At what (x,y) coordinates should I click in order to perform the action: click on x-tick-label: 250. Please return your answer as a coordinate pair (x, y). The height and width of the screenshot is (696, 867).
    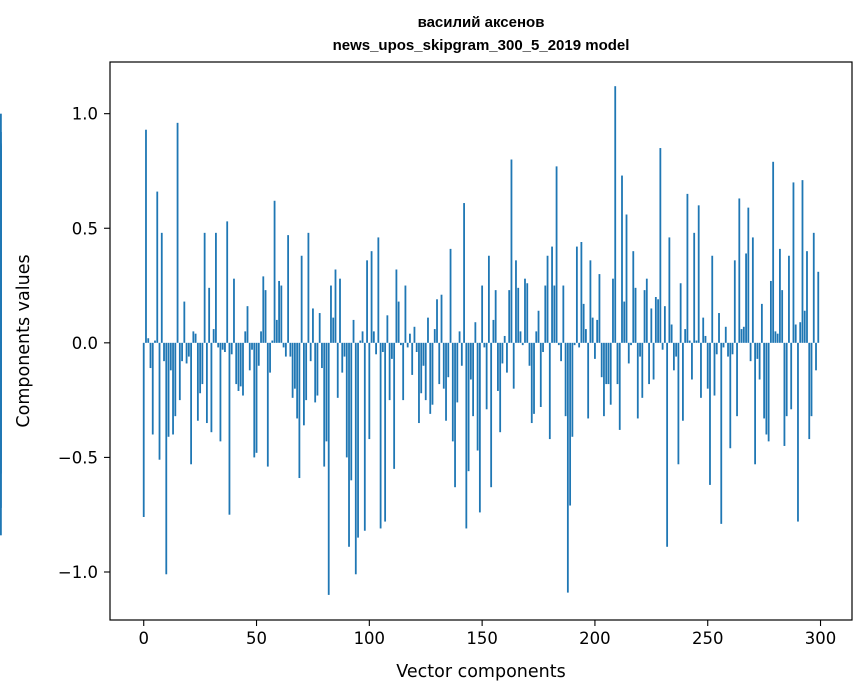
    Looking at the image, I should click on (708, 638).